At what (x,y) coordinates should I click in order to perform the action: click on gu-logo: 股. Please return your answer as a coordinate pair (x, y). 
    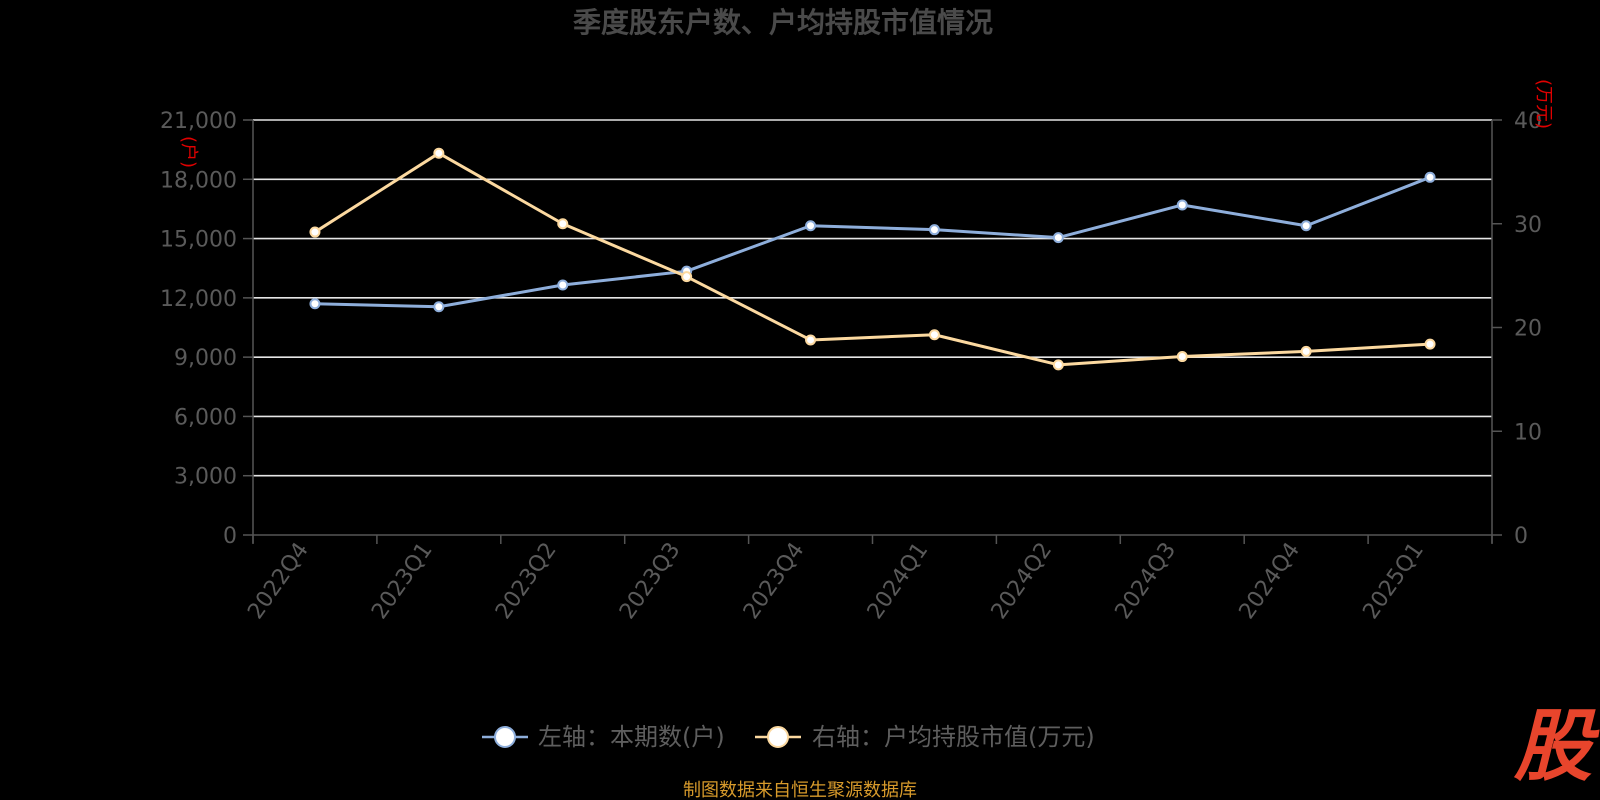
    Looking at the image, I should click on (1556, 747).